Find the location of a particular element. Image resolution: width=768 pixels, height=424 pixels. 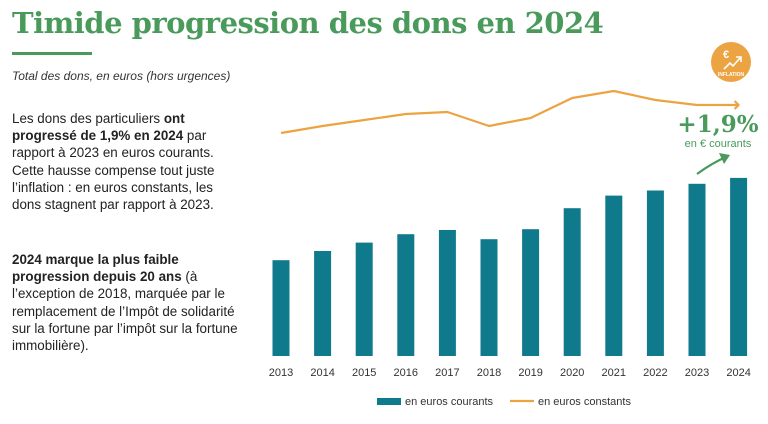

x-tick-label: 2013 is located at coordinates (281, 373).